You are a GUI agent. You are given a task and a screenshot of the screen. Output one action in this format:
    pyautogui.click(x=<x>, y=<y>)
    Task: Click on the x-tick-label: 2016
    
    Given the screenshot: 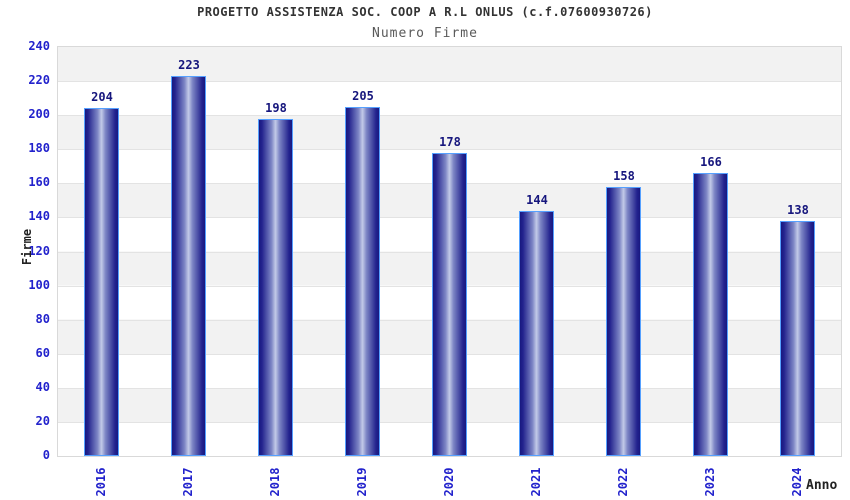 What is the action you would take?
    pyautogui.click(x=101, y=482)
    